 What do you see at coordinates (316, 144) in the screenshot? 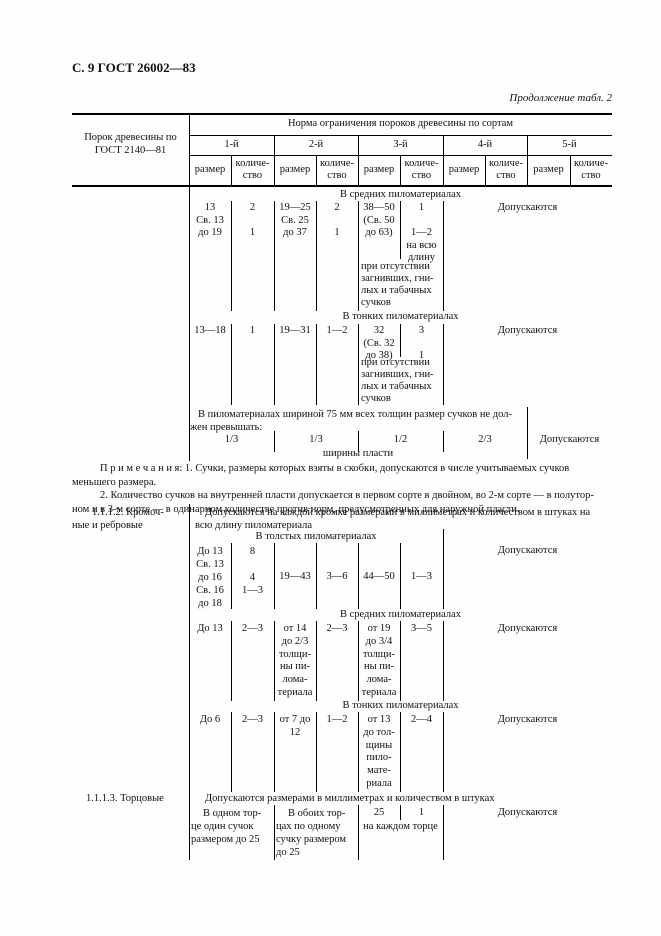
I see `grade-header-2: 2-й` at bounding box center [316, 144].